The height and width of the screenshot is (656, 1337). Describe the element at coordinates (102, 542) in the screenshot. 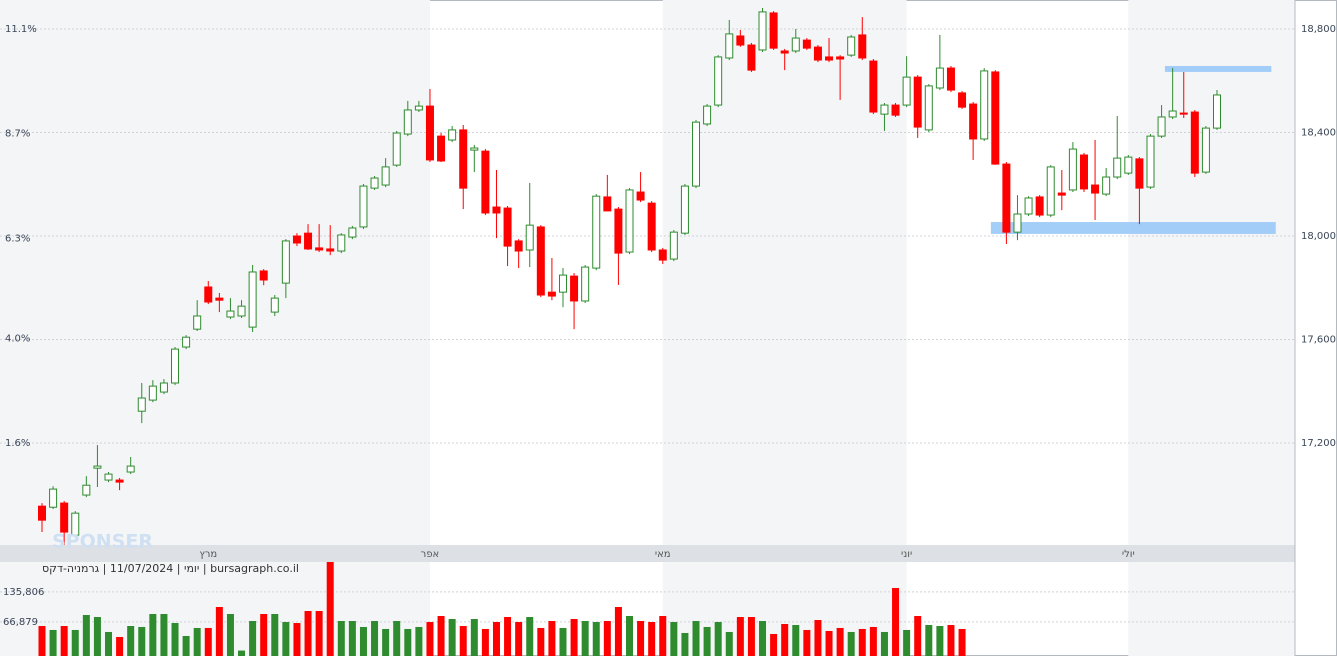

I see `watermark: SPONSER` at that location.